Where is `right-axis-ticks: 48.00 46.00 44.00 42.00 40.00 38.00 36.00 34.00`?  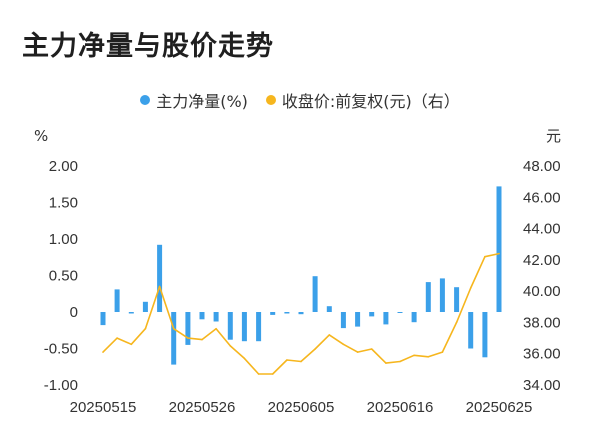
right-axis-ticks: 48.00 46.00 44.00 42.00 40.00 38.00 36.00 34.00 is located at coordinates (542, 276).